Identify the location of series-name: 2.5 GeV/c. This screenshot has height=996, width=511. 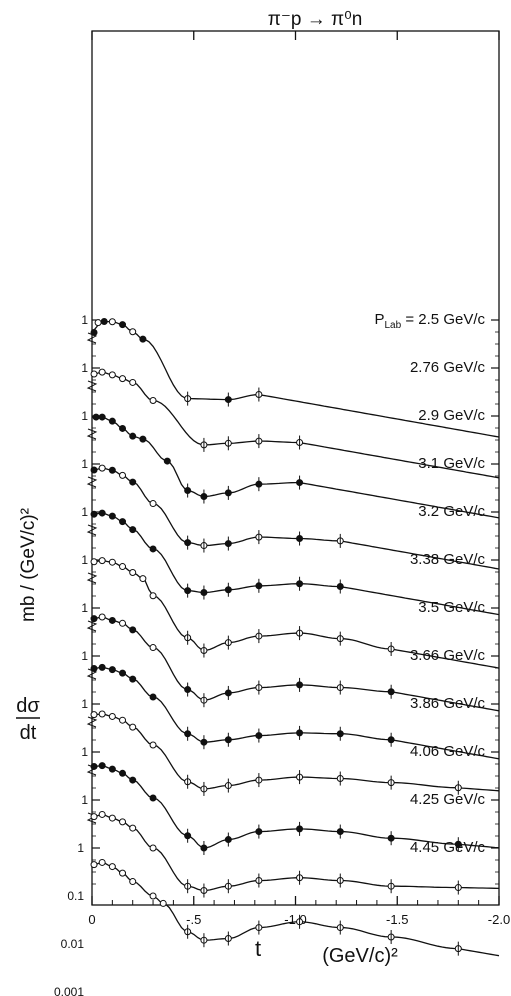
(451, 319).